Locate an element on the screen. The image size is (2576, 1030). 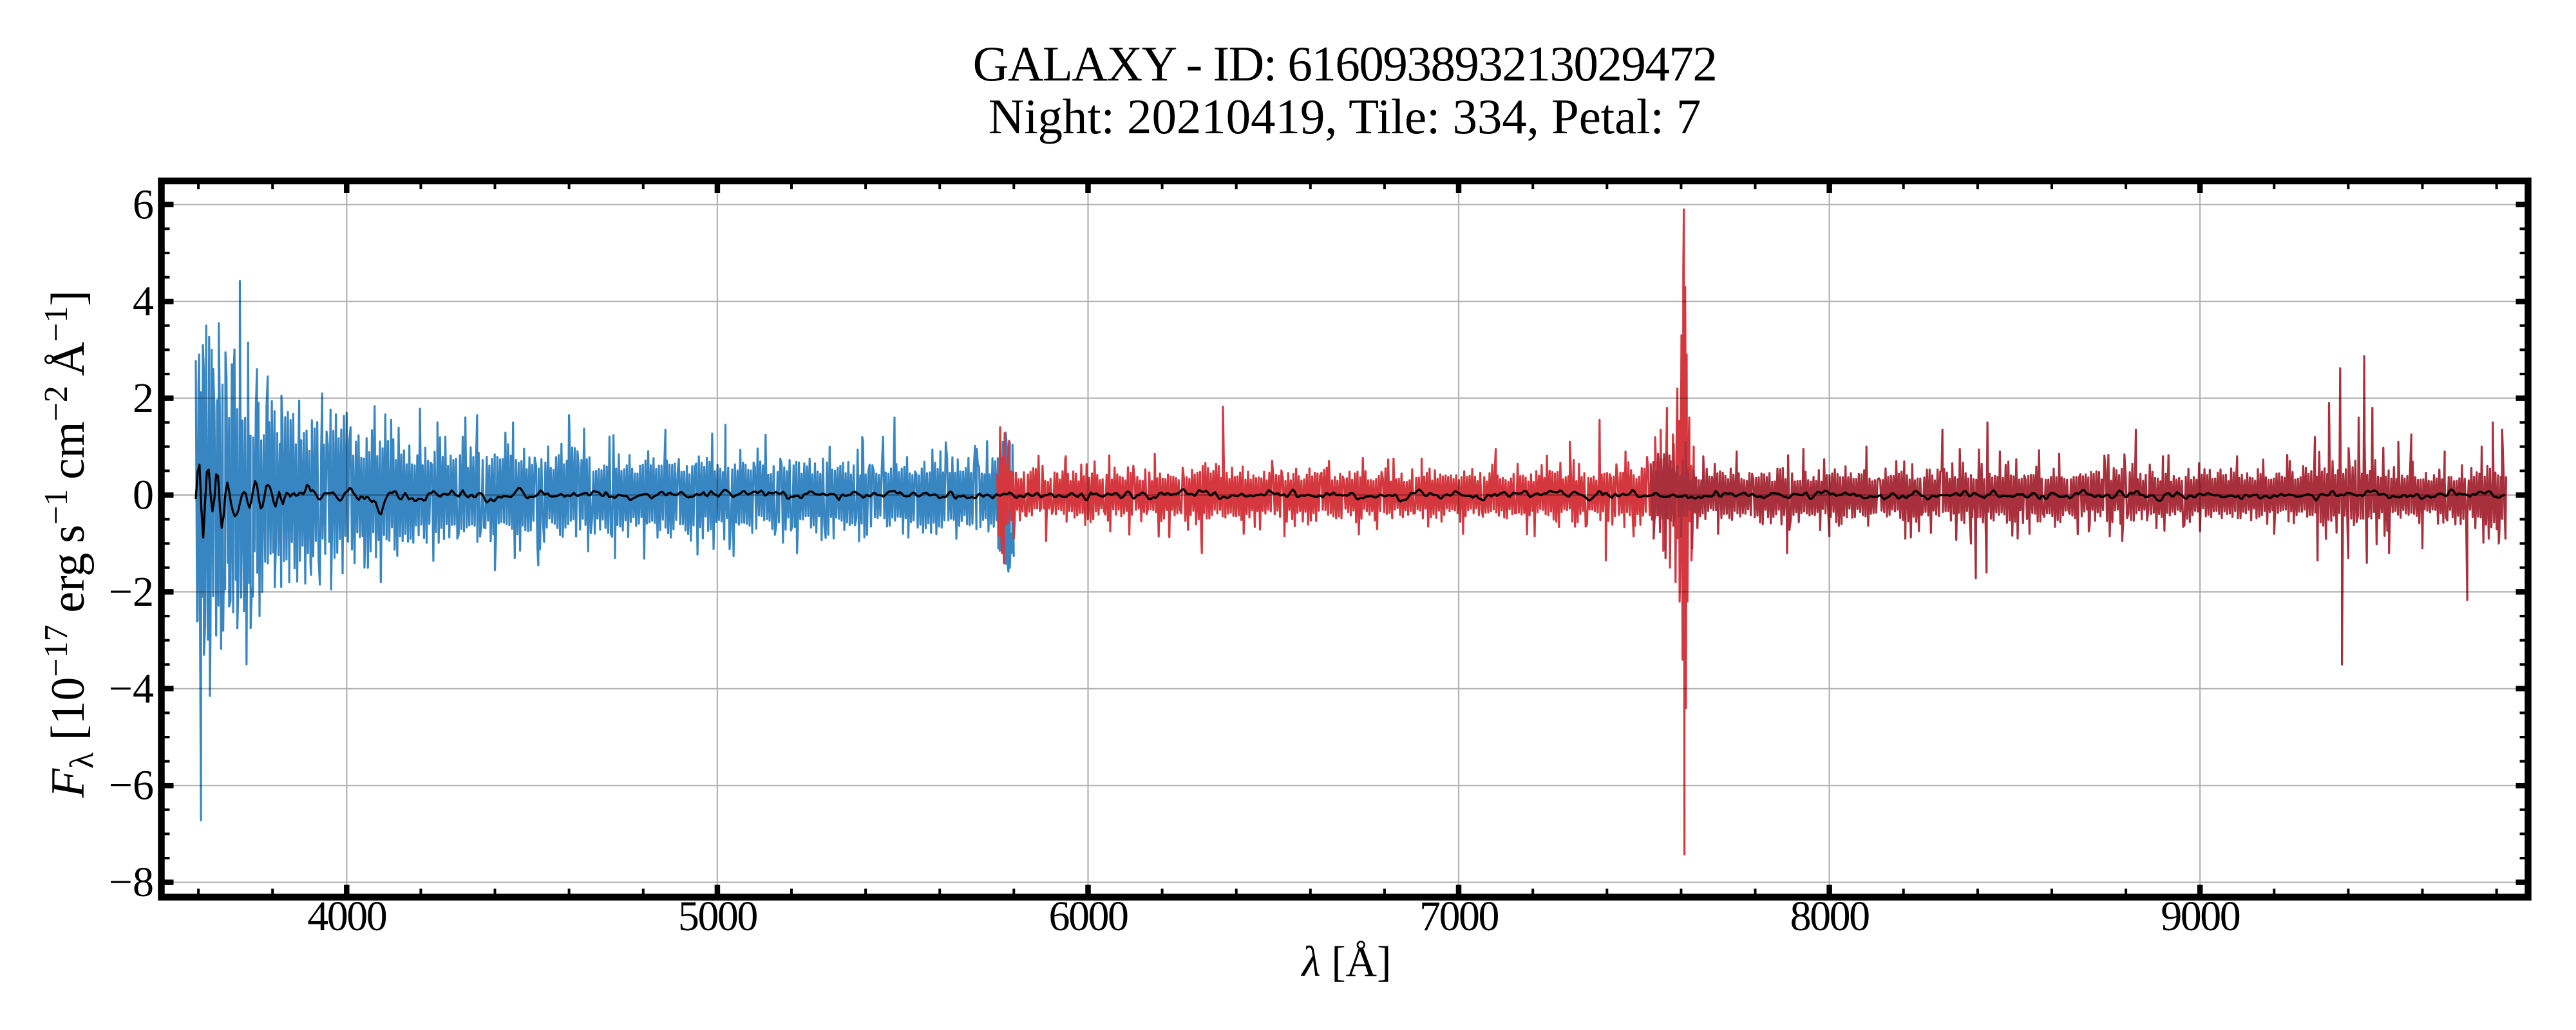
svg-text: 2 is located at coordinates (143, 399).